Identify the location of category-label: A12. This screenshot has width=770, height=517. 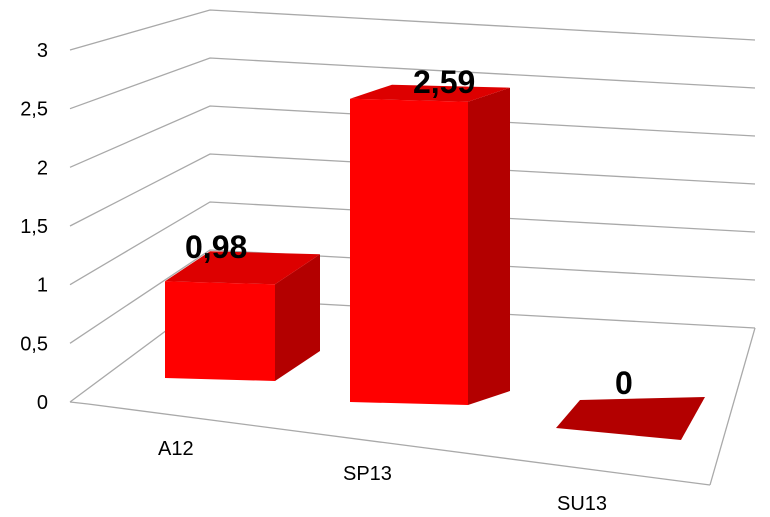
(176, 449).